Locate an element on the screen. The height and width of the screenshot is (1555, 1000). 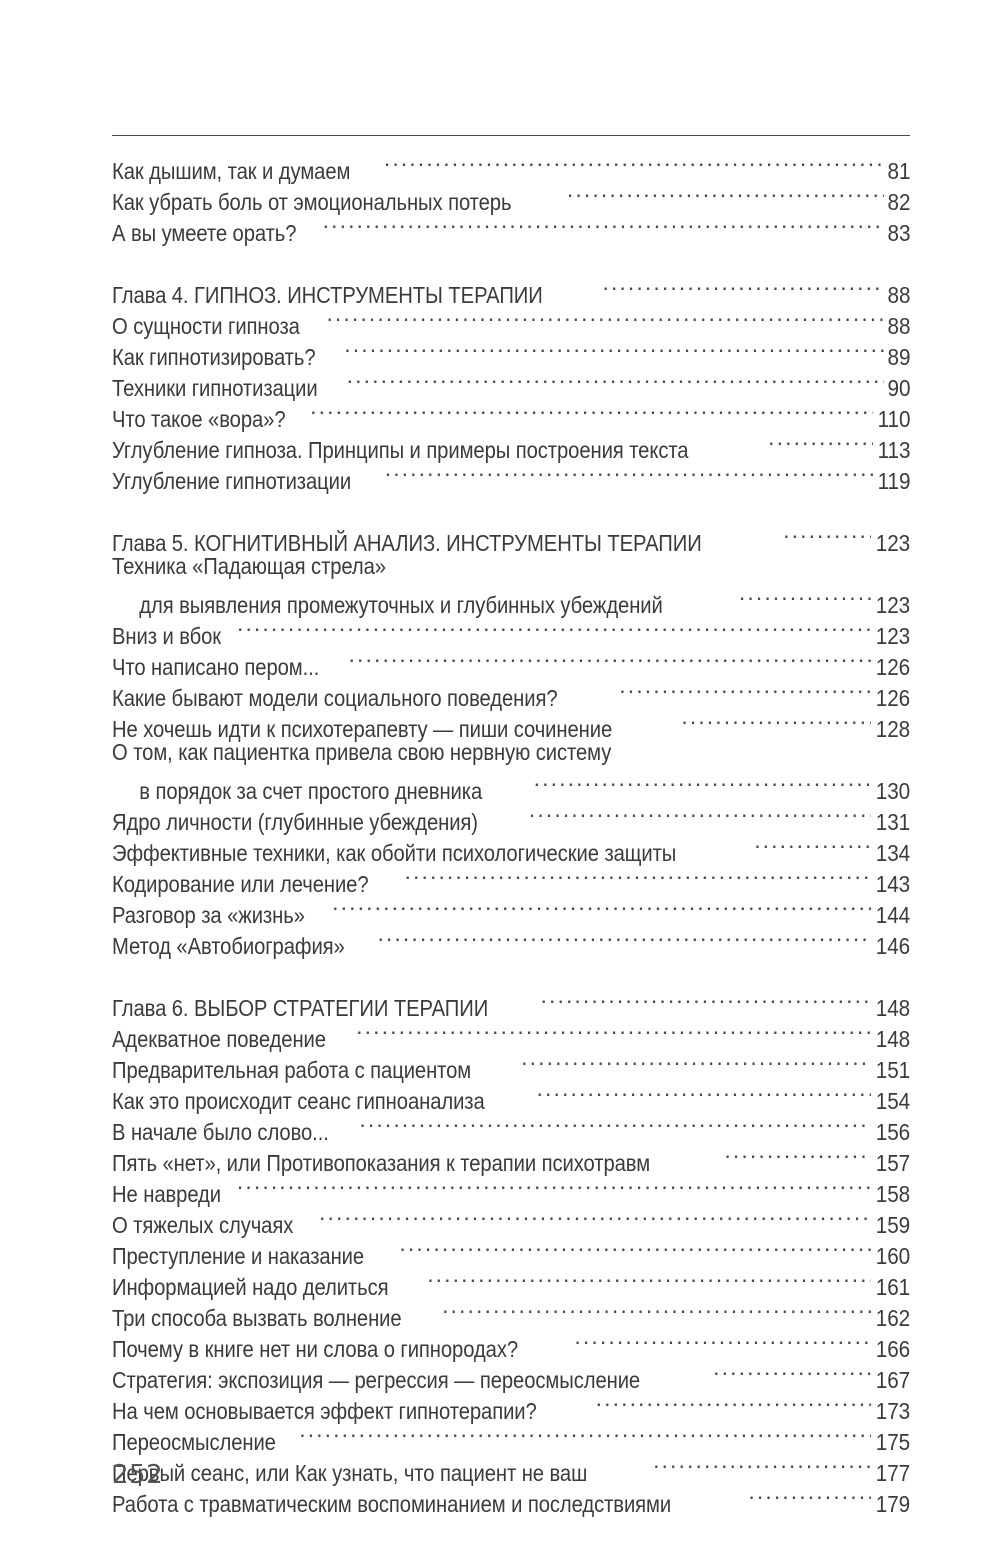
toc-entry-page-number: 110 is located at coordinates (893, 419).